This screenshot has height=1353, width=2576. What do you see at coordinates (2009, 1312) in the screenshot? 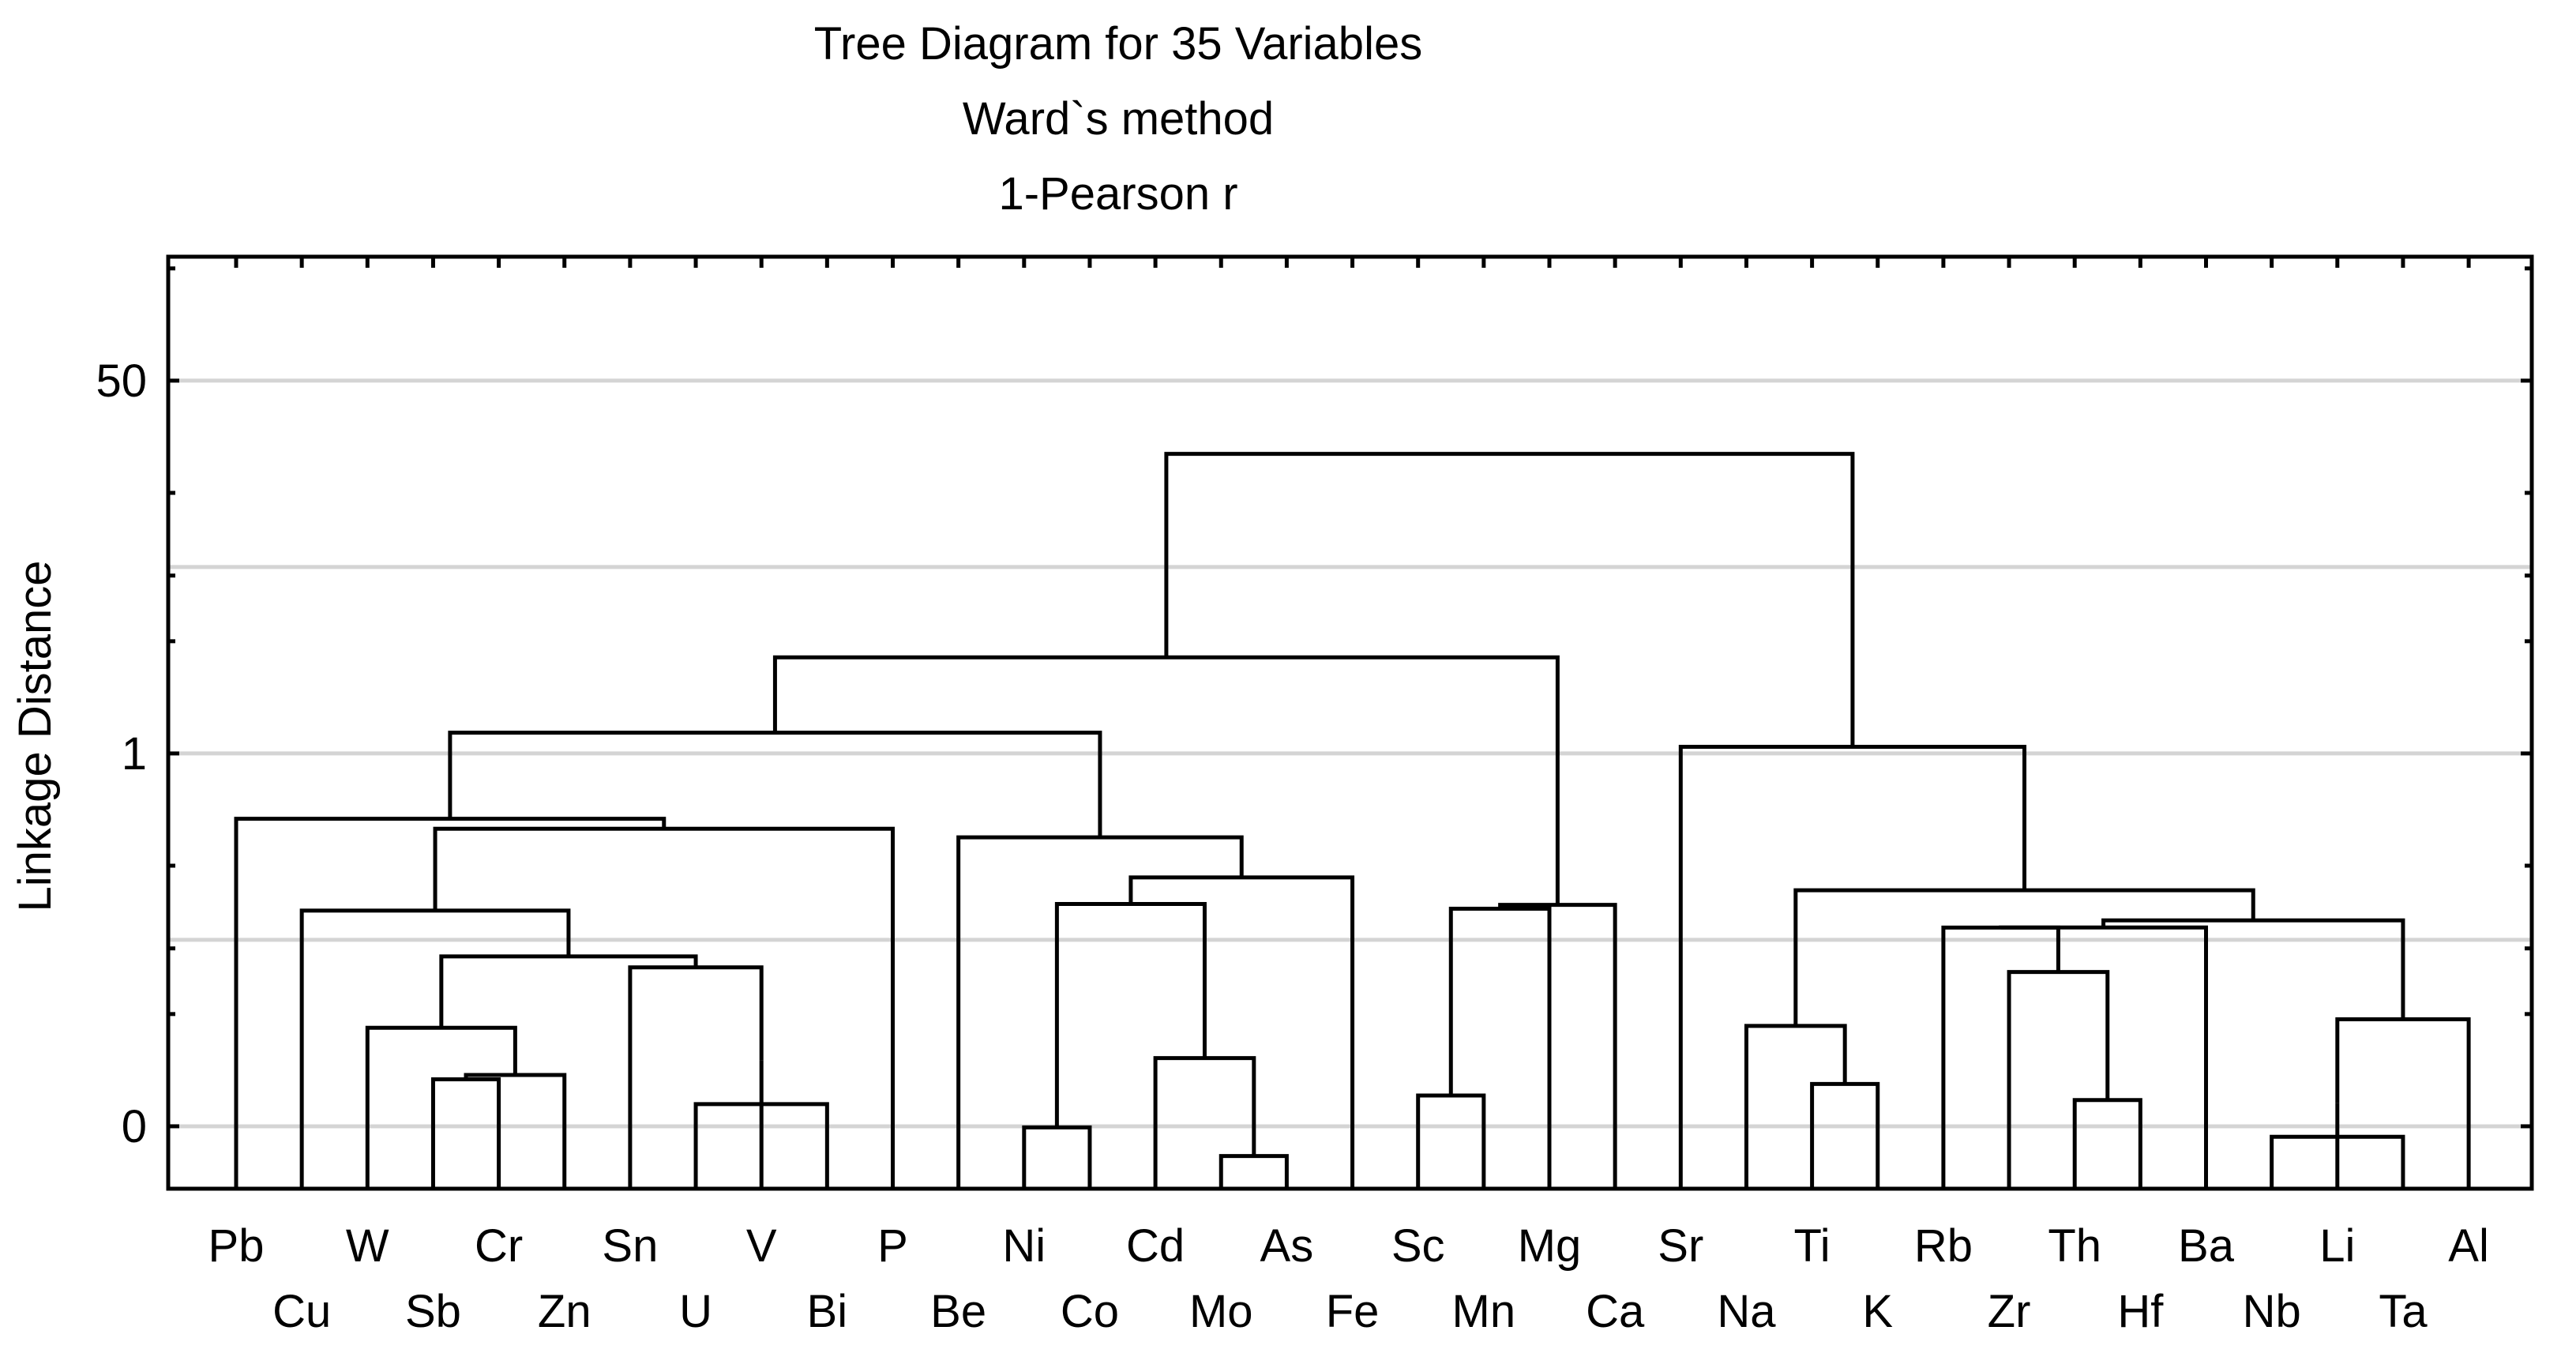
I see `leaf-label-zr: Zr` at bounding box center [2009, 1312].